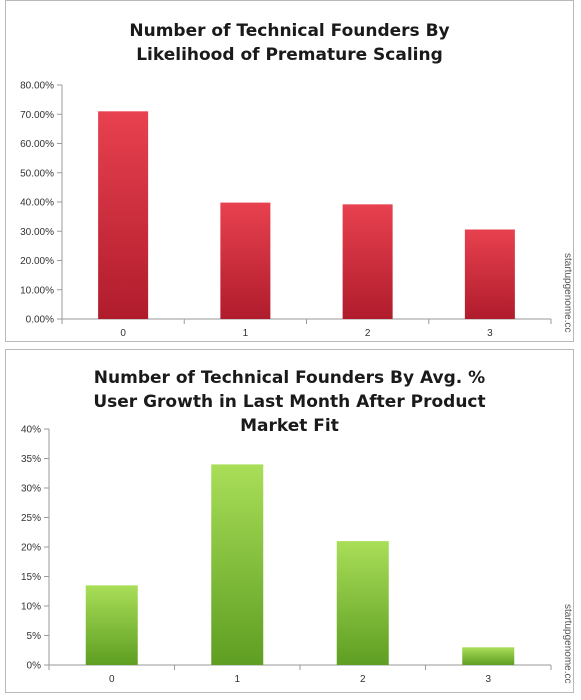  Describe the element at coordinates (37, 232) in the screenshot. I see `y-tick-label: 30.00%` at that location.